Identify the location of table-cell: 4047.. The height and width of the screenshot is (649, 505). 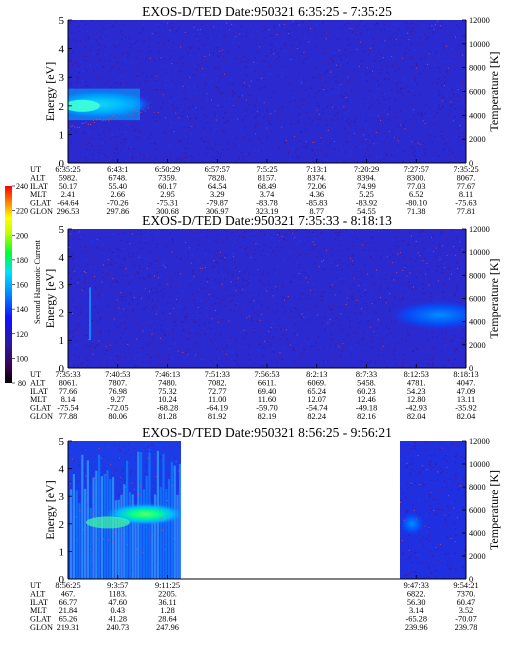
(466, 382).